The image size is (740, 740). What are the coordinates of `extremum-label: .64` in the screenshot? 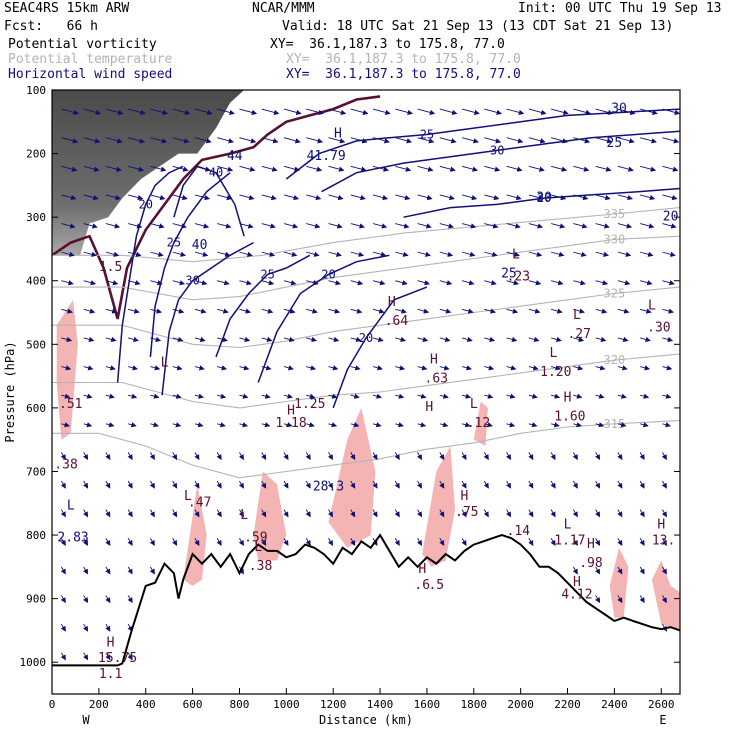 It's located at (397, 321).